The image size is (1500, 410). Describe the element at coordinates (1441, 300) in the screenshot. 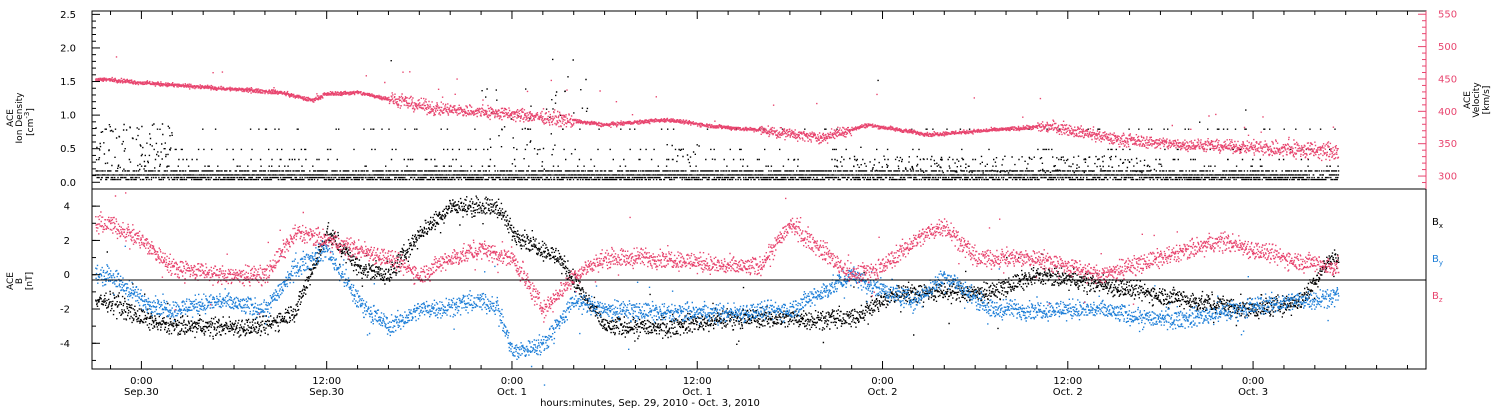

I see `legend-bz-sub: z` at that location.